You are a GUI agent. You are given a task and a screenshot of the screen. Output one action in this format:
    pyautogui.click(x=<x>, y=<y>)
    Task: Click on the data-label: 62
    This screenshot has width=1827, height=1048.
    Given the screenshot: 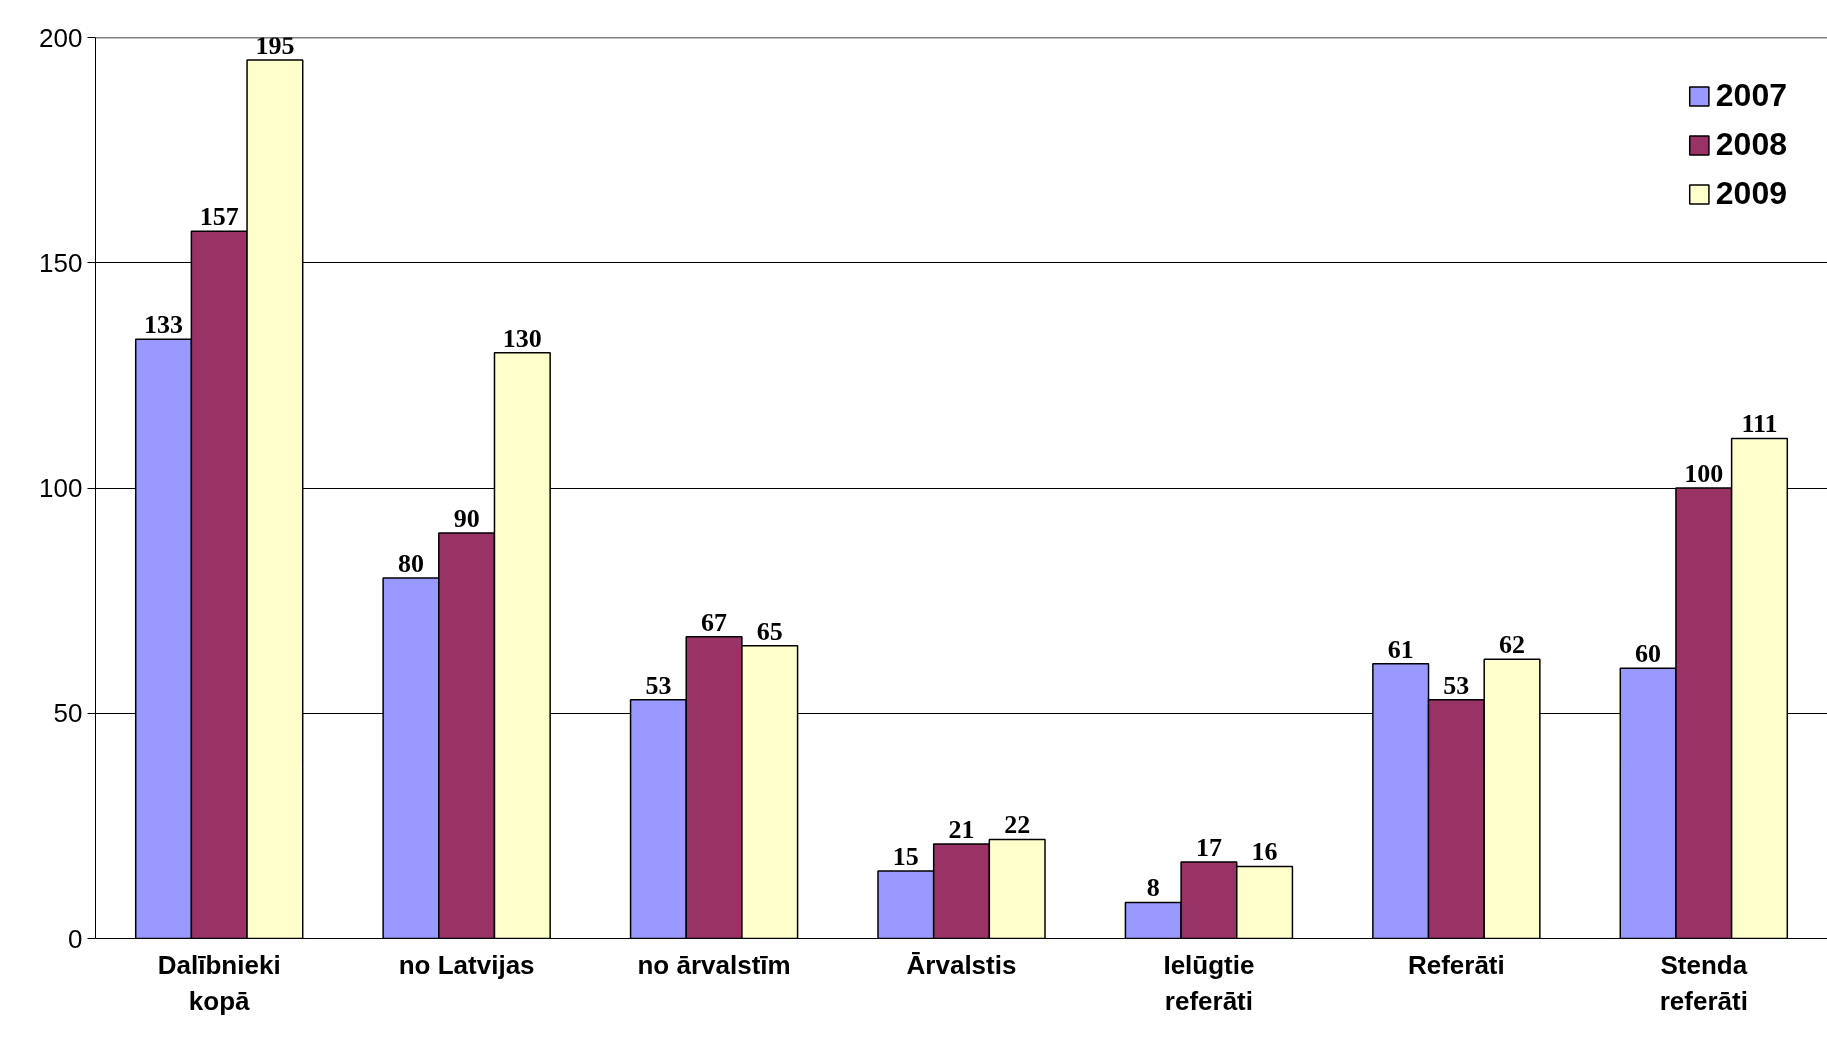 What is the action you would take?
    pyautogui.click(x=1512, y=645)
    